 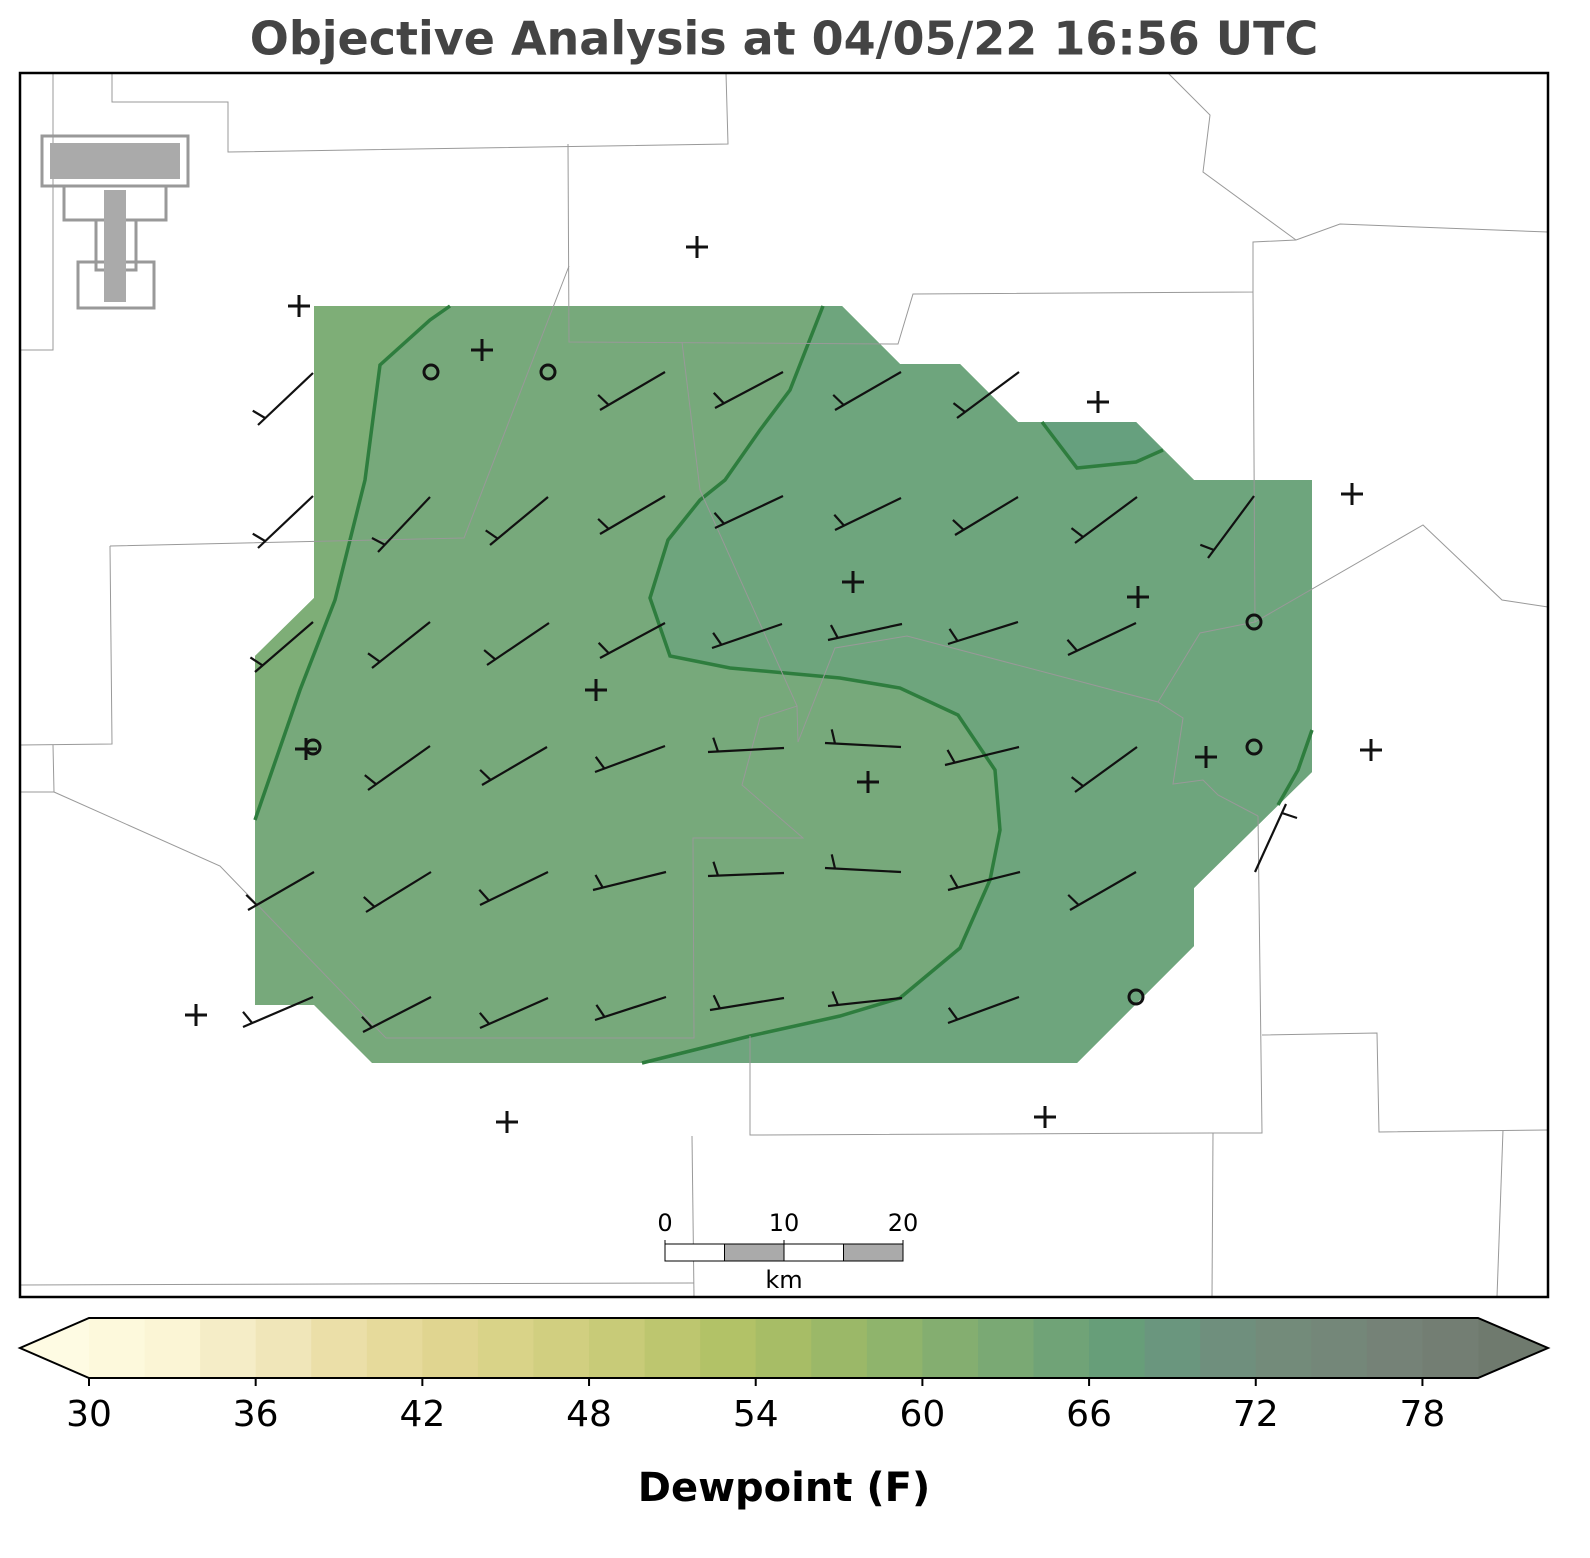 What do you see at coordinates (903, 1223) in the screenshot?
I see `scale-label: 20` at bounding box center [903, 1223].